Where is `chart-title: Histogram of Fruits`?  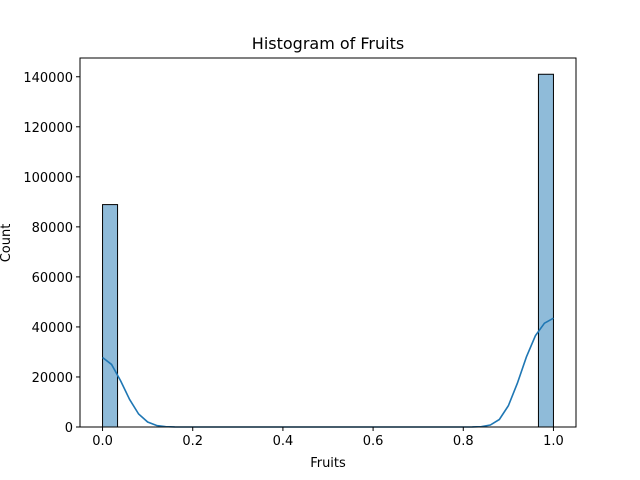 chart-title: Histogram of Fruits is located at coordinates (328, 43).